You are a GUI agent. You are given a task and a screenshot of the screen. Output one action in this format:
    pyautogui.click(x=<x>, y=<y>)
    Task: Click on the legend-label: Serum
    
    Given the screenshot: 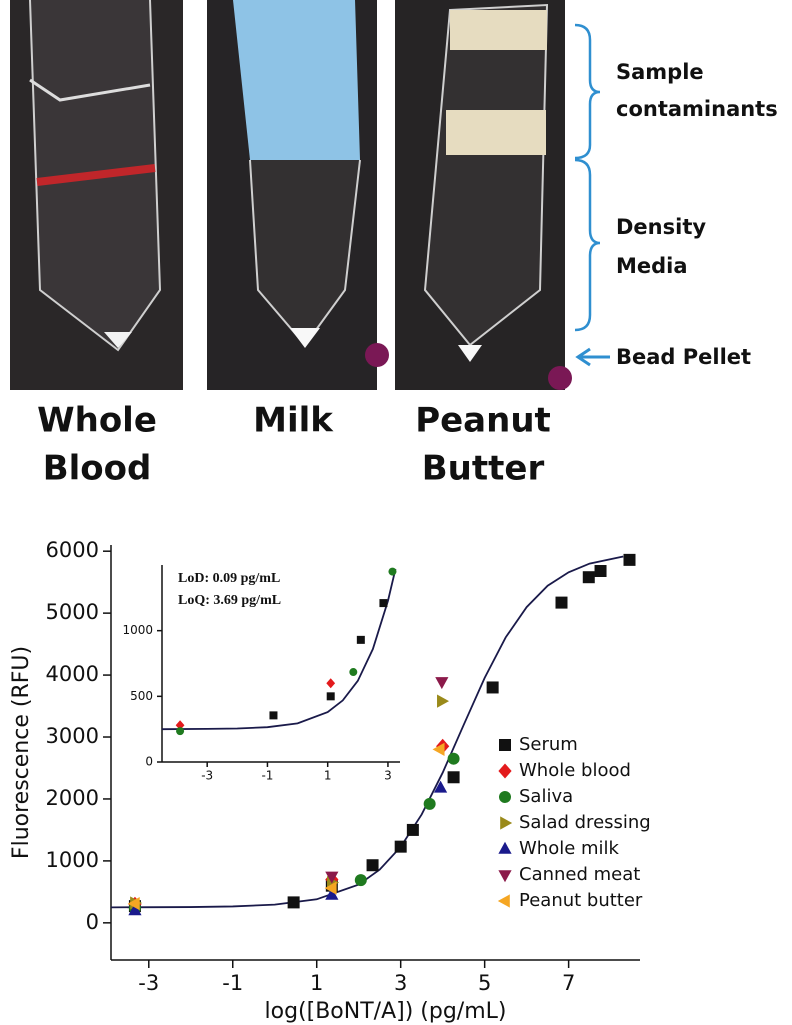 What is the action you would take?
    pyautogui.click(x=548, y=744)
    